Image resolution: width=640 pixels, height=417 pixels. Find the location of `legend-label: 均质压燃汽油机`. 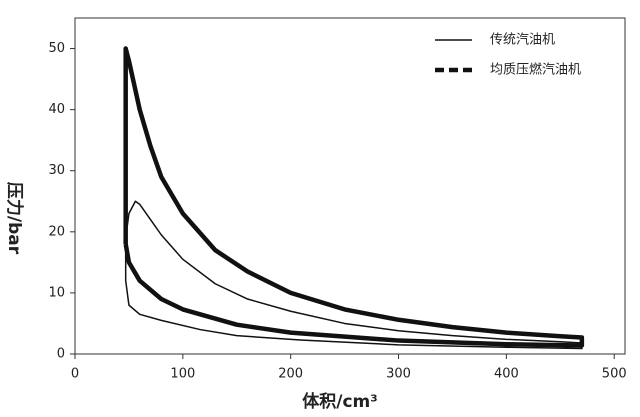

legend-label: 均质压燃汽油机 is located at coordinates (535, 70).